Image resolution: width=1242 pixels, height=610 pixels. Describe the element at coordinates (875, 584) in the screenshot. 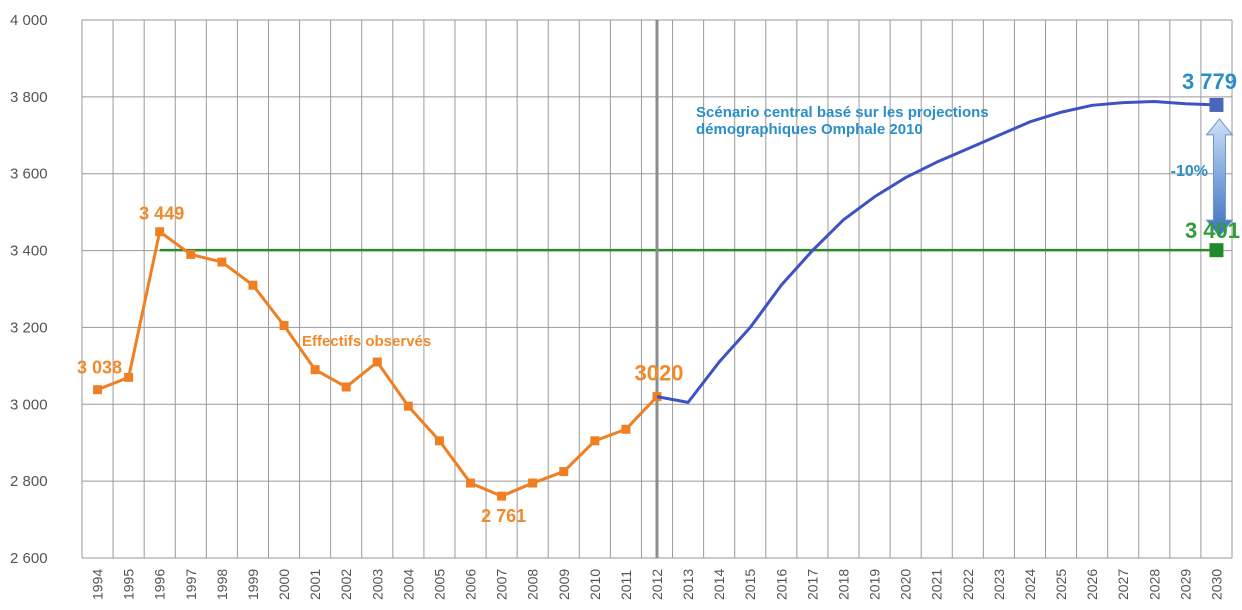

I see `x-tick-label: 2019` at that location.